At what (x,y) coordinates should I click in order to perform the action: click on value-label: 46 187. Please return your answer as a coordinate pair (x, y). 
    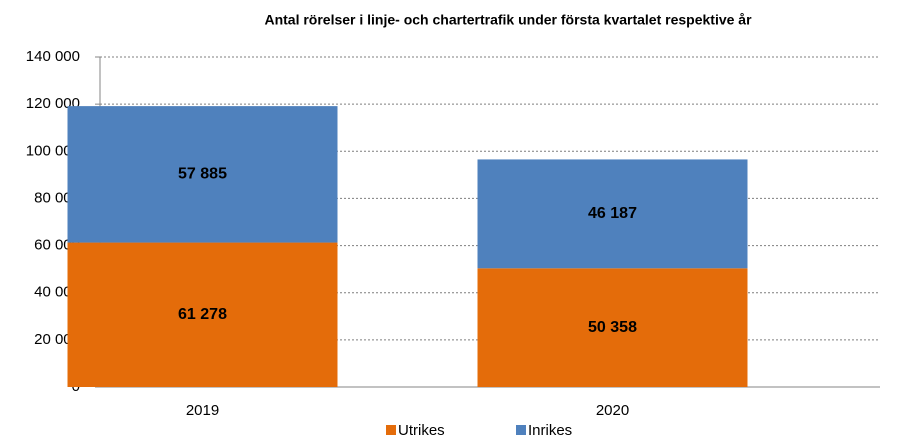
    Looking at the image, I should click on (612, 213).